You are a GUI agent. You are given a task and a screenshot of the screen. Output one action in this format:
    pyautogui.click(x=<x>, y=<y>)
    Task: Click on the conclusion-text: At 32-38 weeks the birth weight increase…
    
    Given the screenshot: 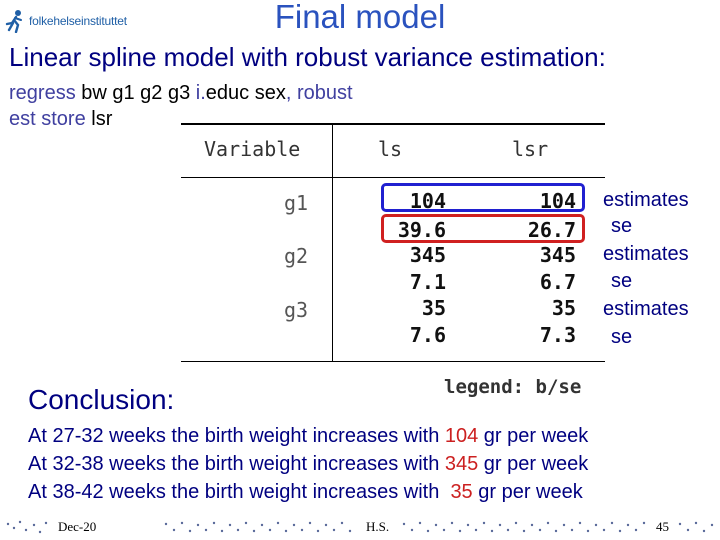 What is the action you would take?
    pyautogui.click(x=236, y=464)
    